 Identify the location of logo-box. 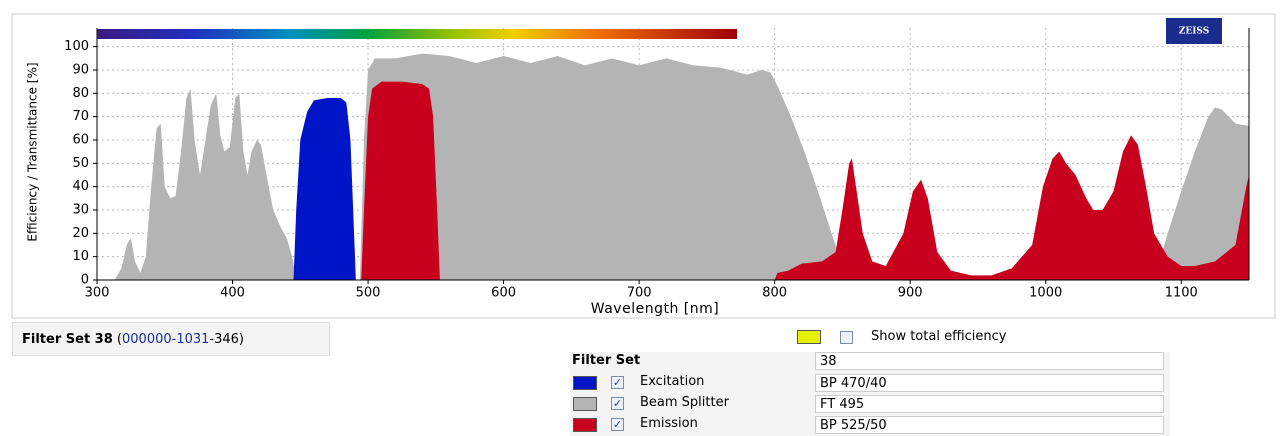
(1194, 31).